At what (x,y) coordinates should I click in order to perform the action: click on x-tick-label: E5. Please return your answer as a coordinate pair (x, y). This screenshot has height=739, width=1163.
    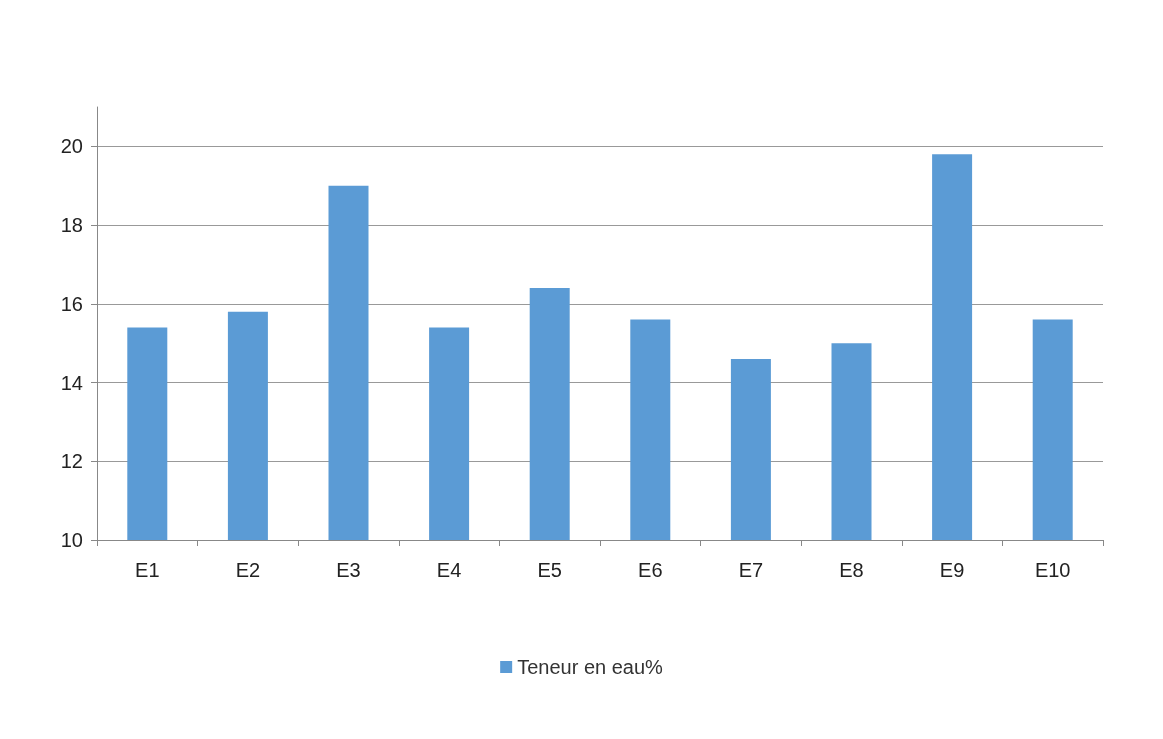
    Looking at the image, I should click on (549, 570).